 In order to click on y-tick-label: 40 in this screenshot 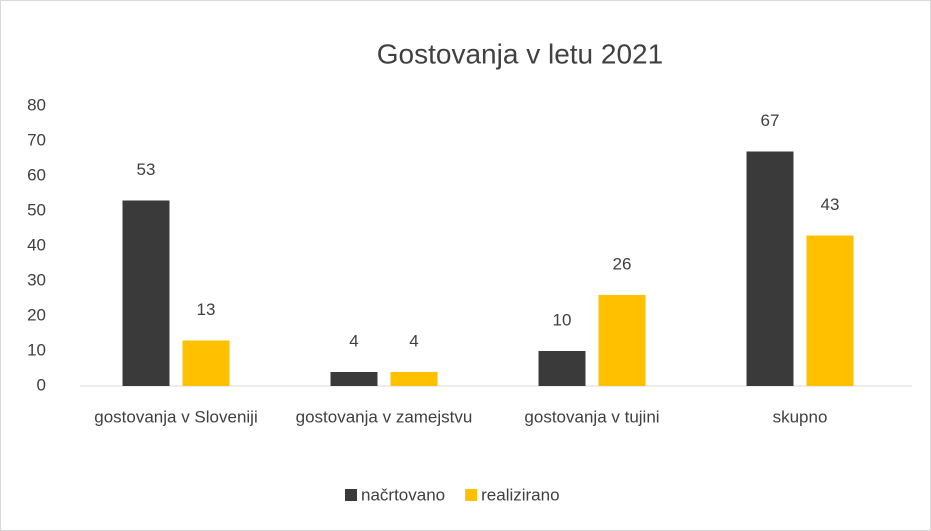, I will do `click(36, 244)`.